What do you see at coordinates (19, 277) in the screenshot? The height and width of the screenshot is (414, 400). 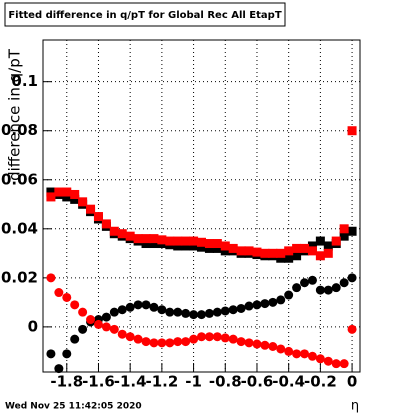 I see `y-tick-label: 0.02` at bounding box center [19, 277].